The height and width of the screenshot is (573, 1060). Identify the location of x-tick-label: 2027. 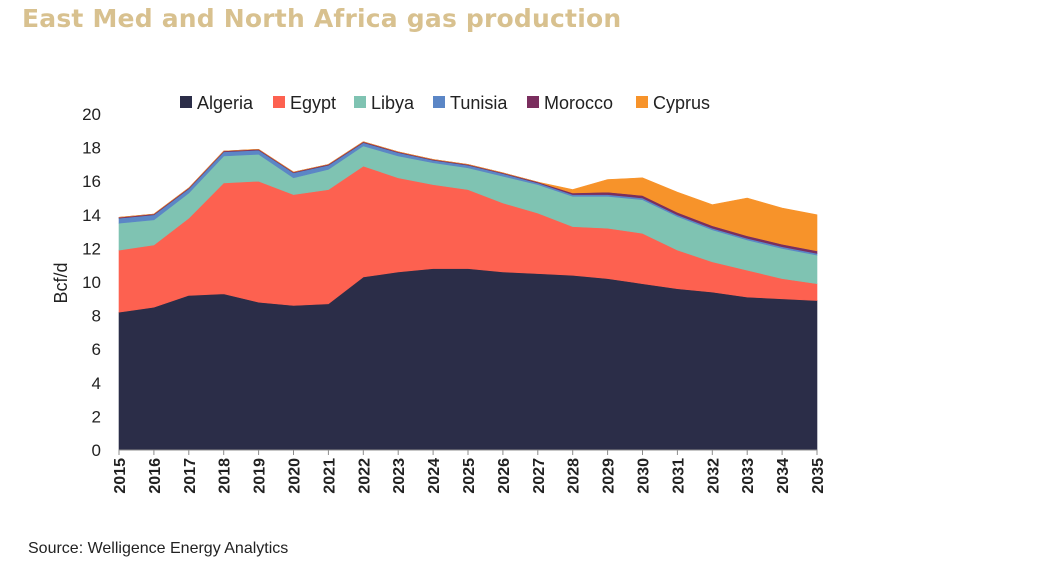
(539, 476).